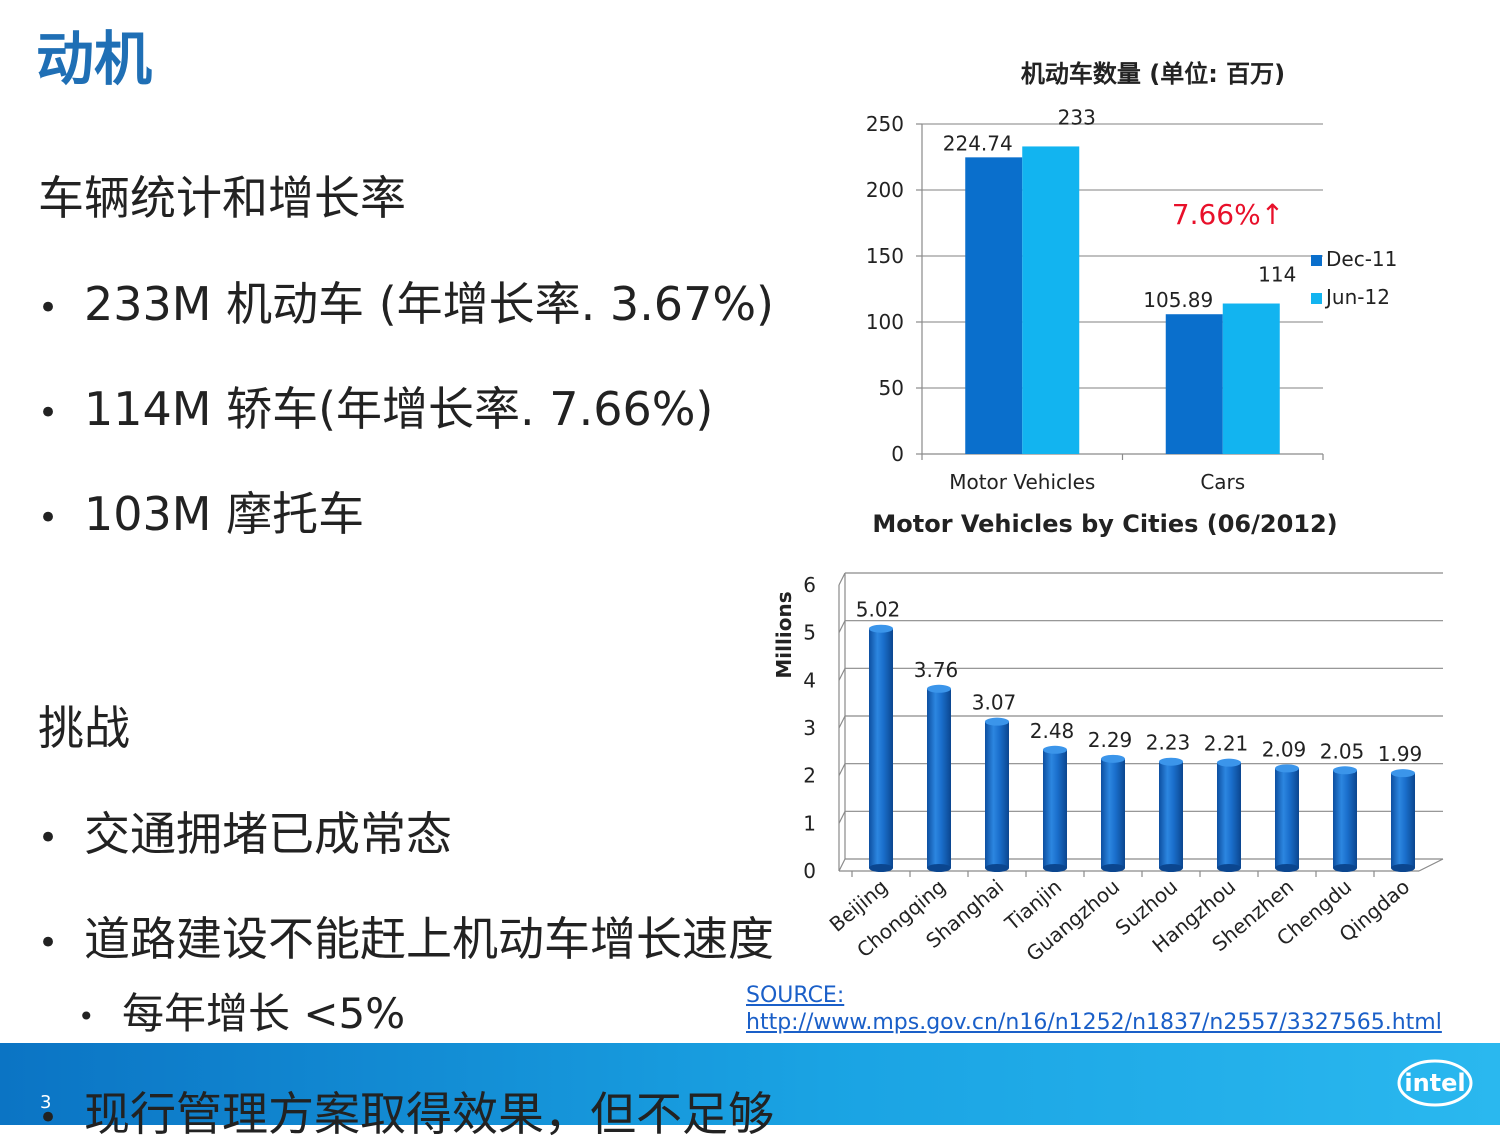 This screenshot has width=1500, height=1144. Describe the element at coordinates (1226, 744) in the screenshot. I see `data-label: 2.21` at that location.